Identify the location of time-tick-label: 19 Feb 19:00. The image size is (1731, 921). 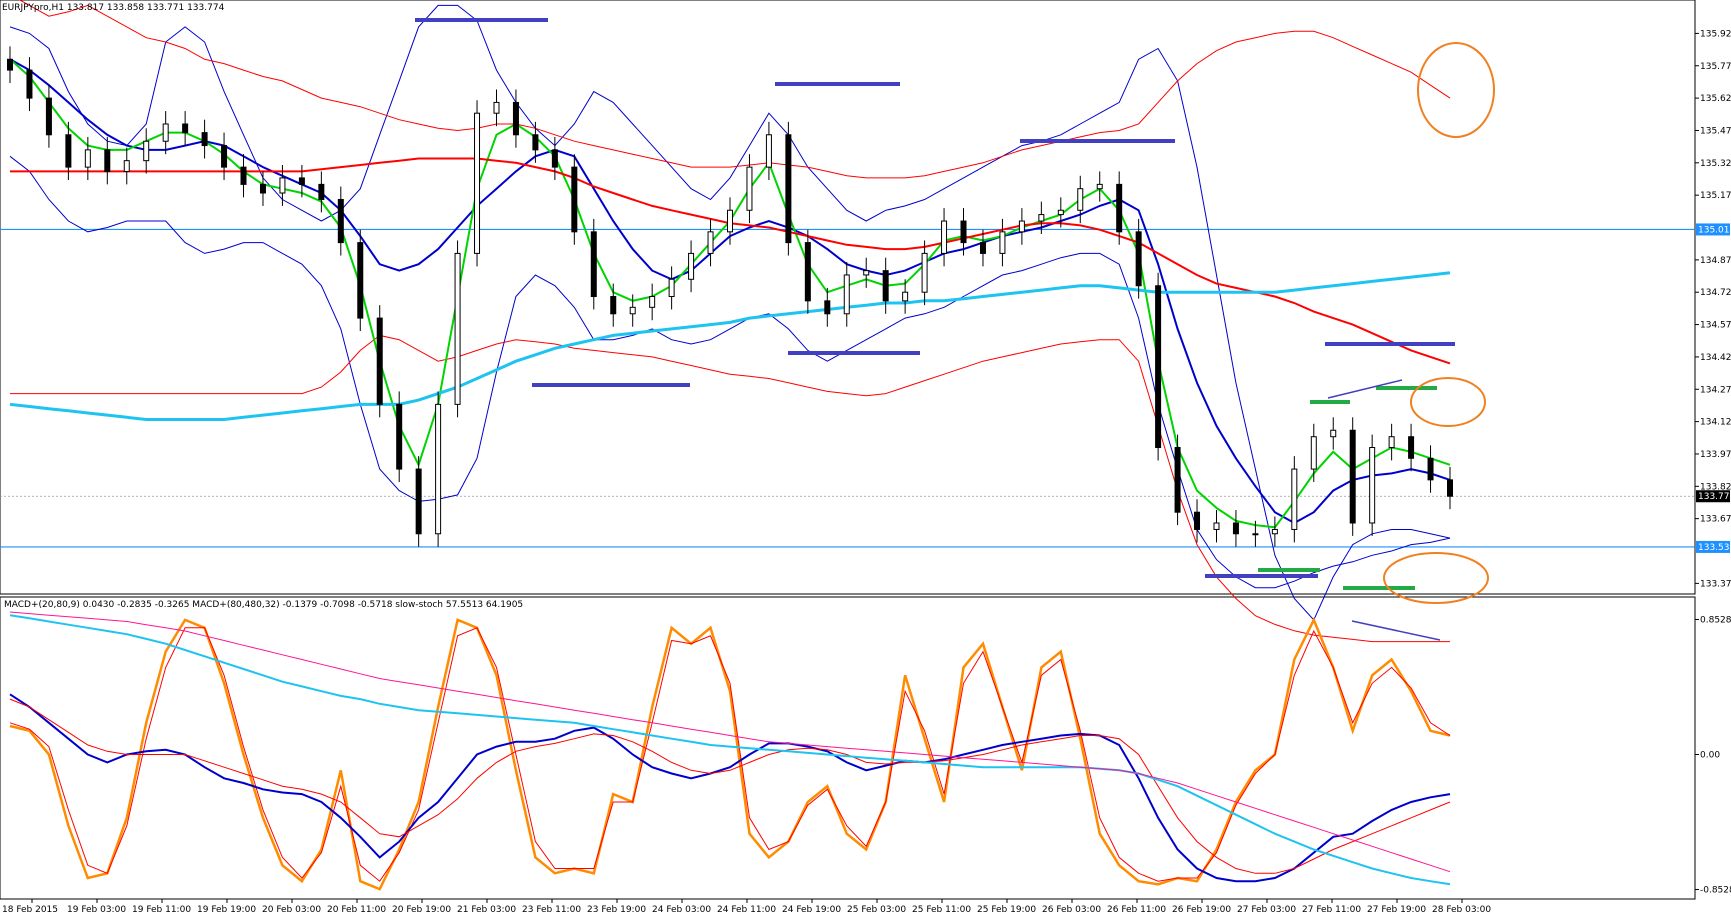
(226, 910).